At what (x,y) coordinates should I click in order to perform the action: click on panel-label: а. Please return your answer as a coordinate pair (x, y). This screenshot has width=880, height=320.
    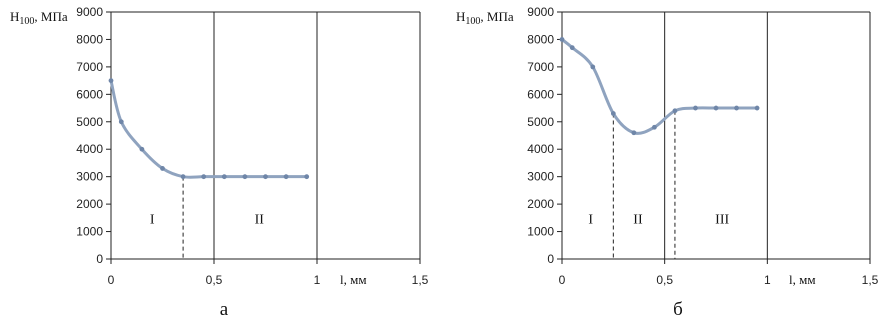
    Looking at the image, I should click on (224, 309).